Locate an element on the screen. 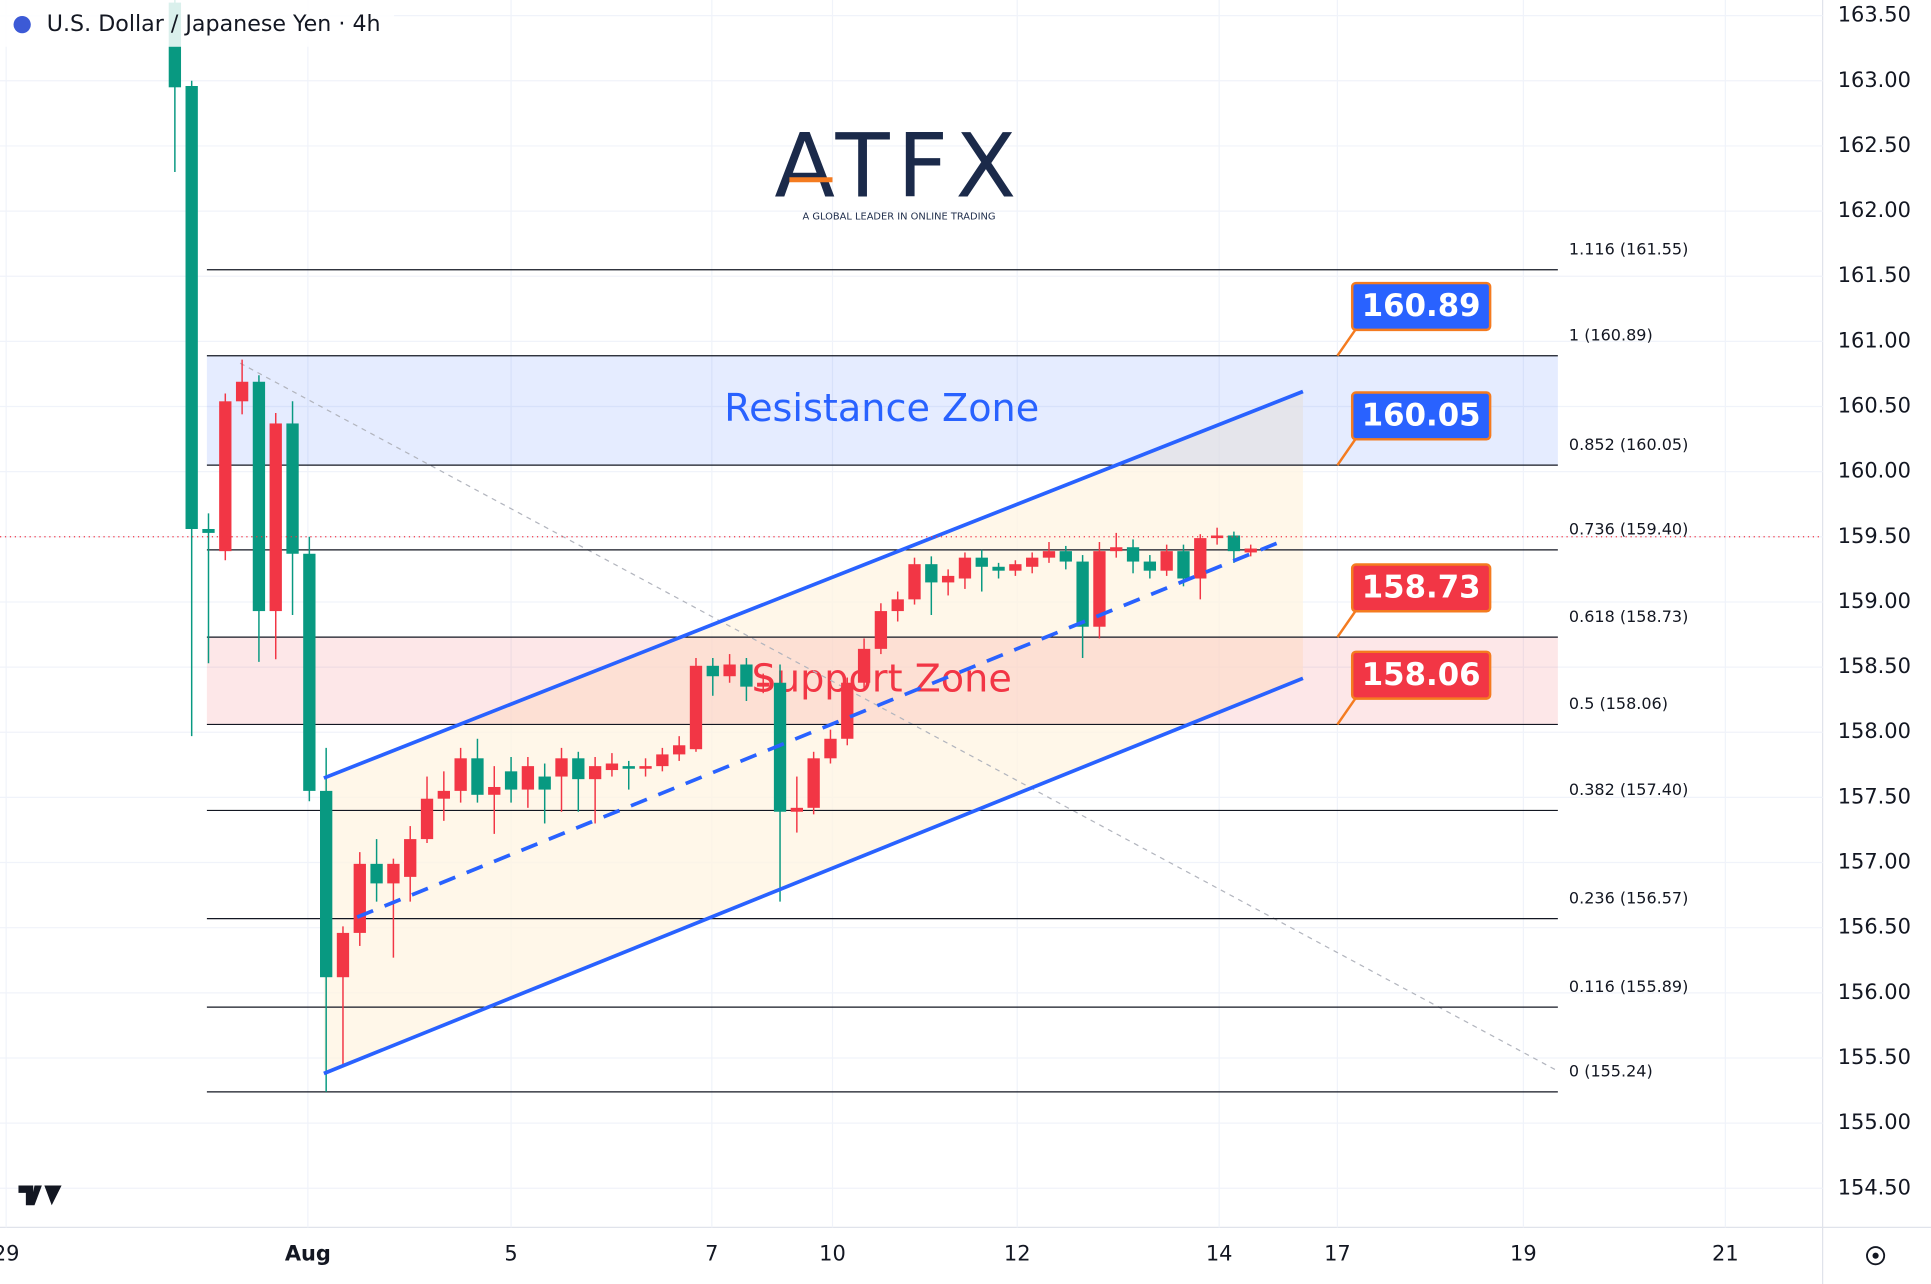 This screenshot has height=1284, width=1931. y-tick-label: 162.00 is located at coordinates (1874, 210).